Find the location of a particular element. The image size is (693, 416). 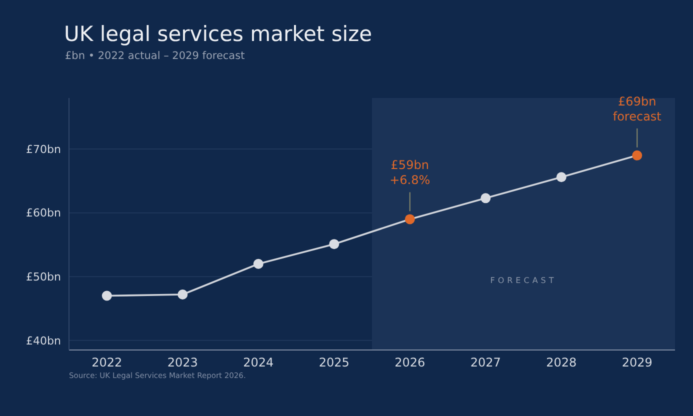

y-tick-label: £70bn is located at coordinates (44, 149).